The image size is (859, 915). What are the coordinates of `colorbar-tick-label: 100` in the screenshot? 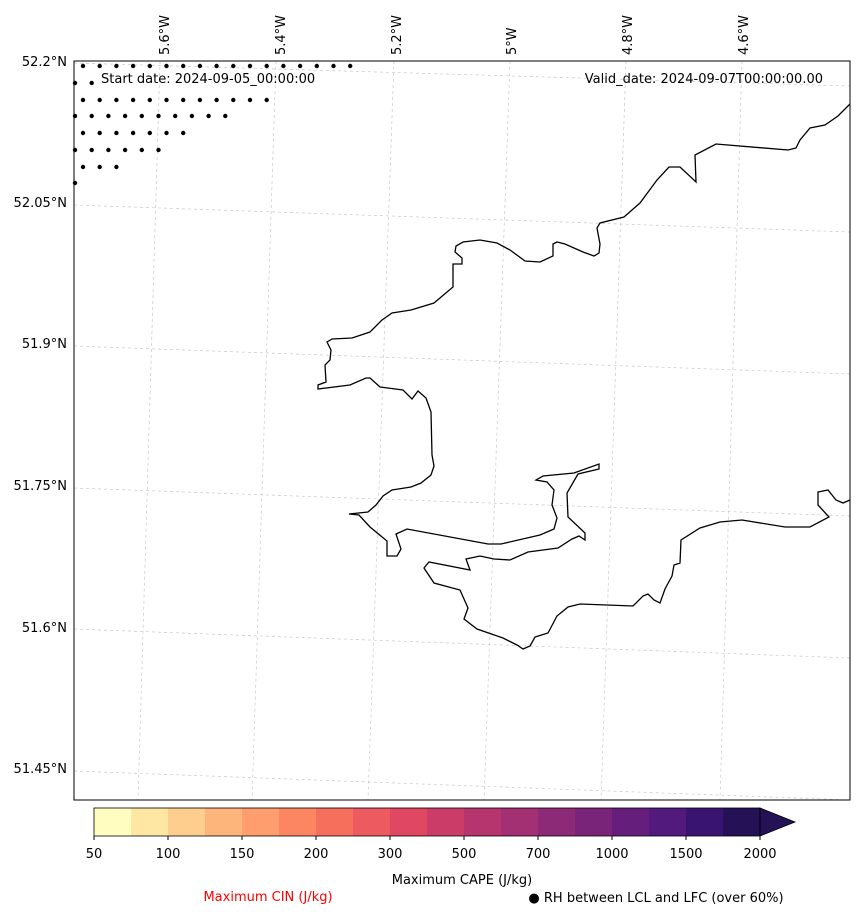 It's located at (168, 854).